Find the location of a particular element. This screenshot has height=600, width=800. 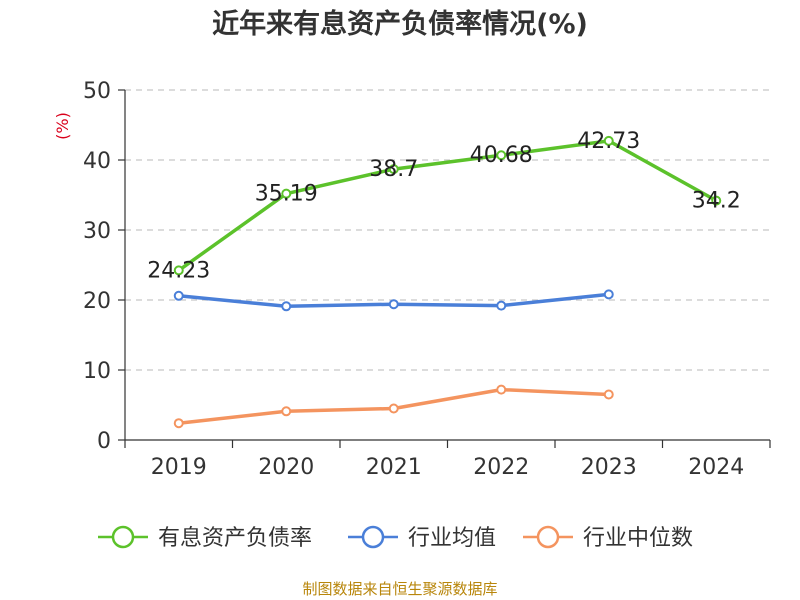

x-tick-label: 2022 is located at coordinates (501, 467).